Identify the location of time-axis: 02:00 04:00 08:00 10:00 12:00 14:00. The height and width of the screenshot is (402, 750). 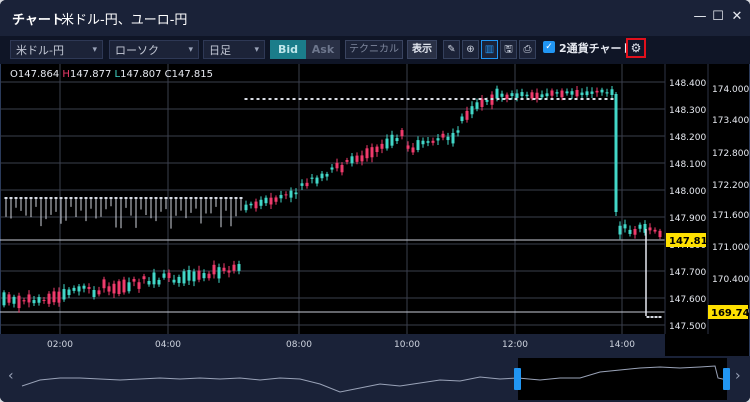
(332, 345).